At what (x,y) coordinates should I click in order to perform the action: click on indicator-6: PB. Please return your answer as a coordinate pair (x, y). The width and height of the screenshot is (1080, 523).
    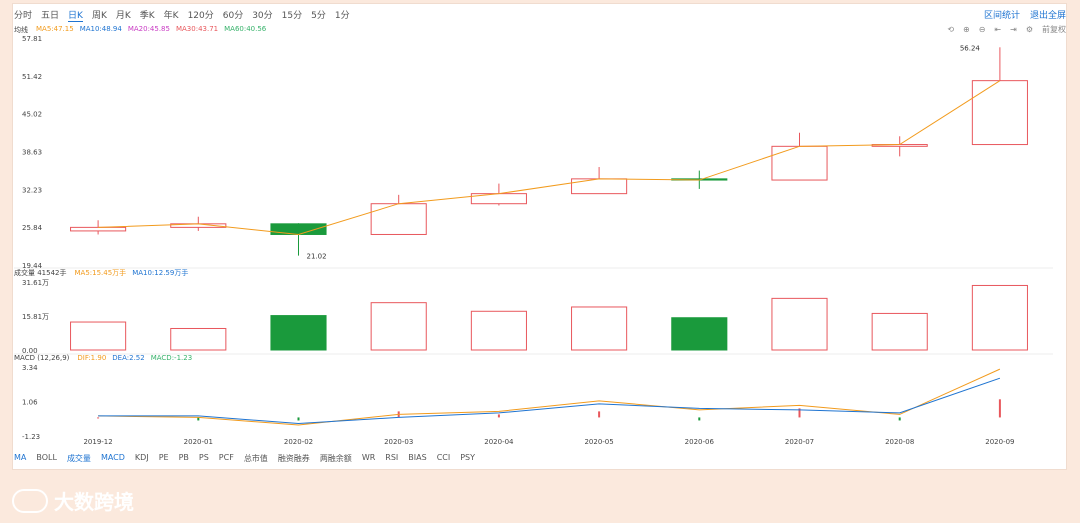
    Looking at the image, I should click on (183, 457).